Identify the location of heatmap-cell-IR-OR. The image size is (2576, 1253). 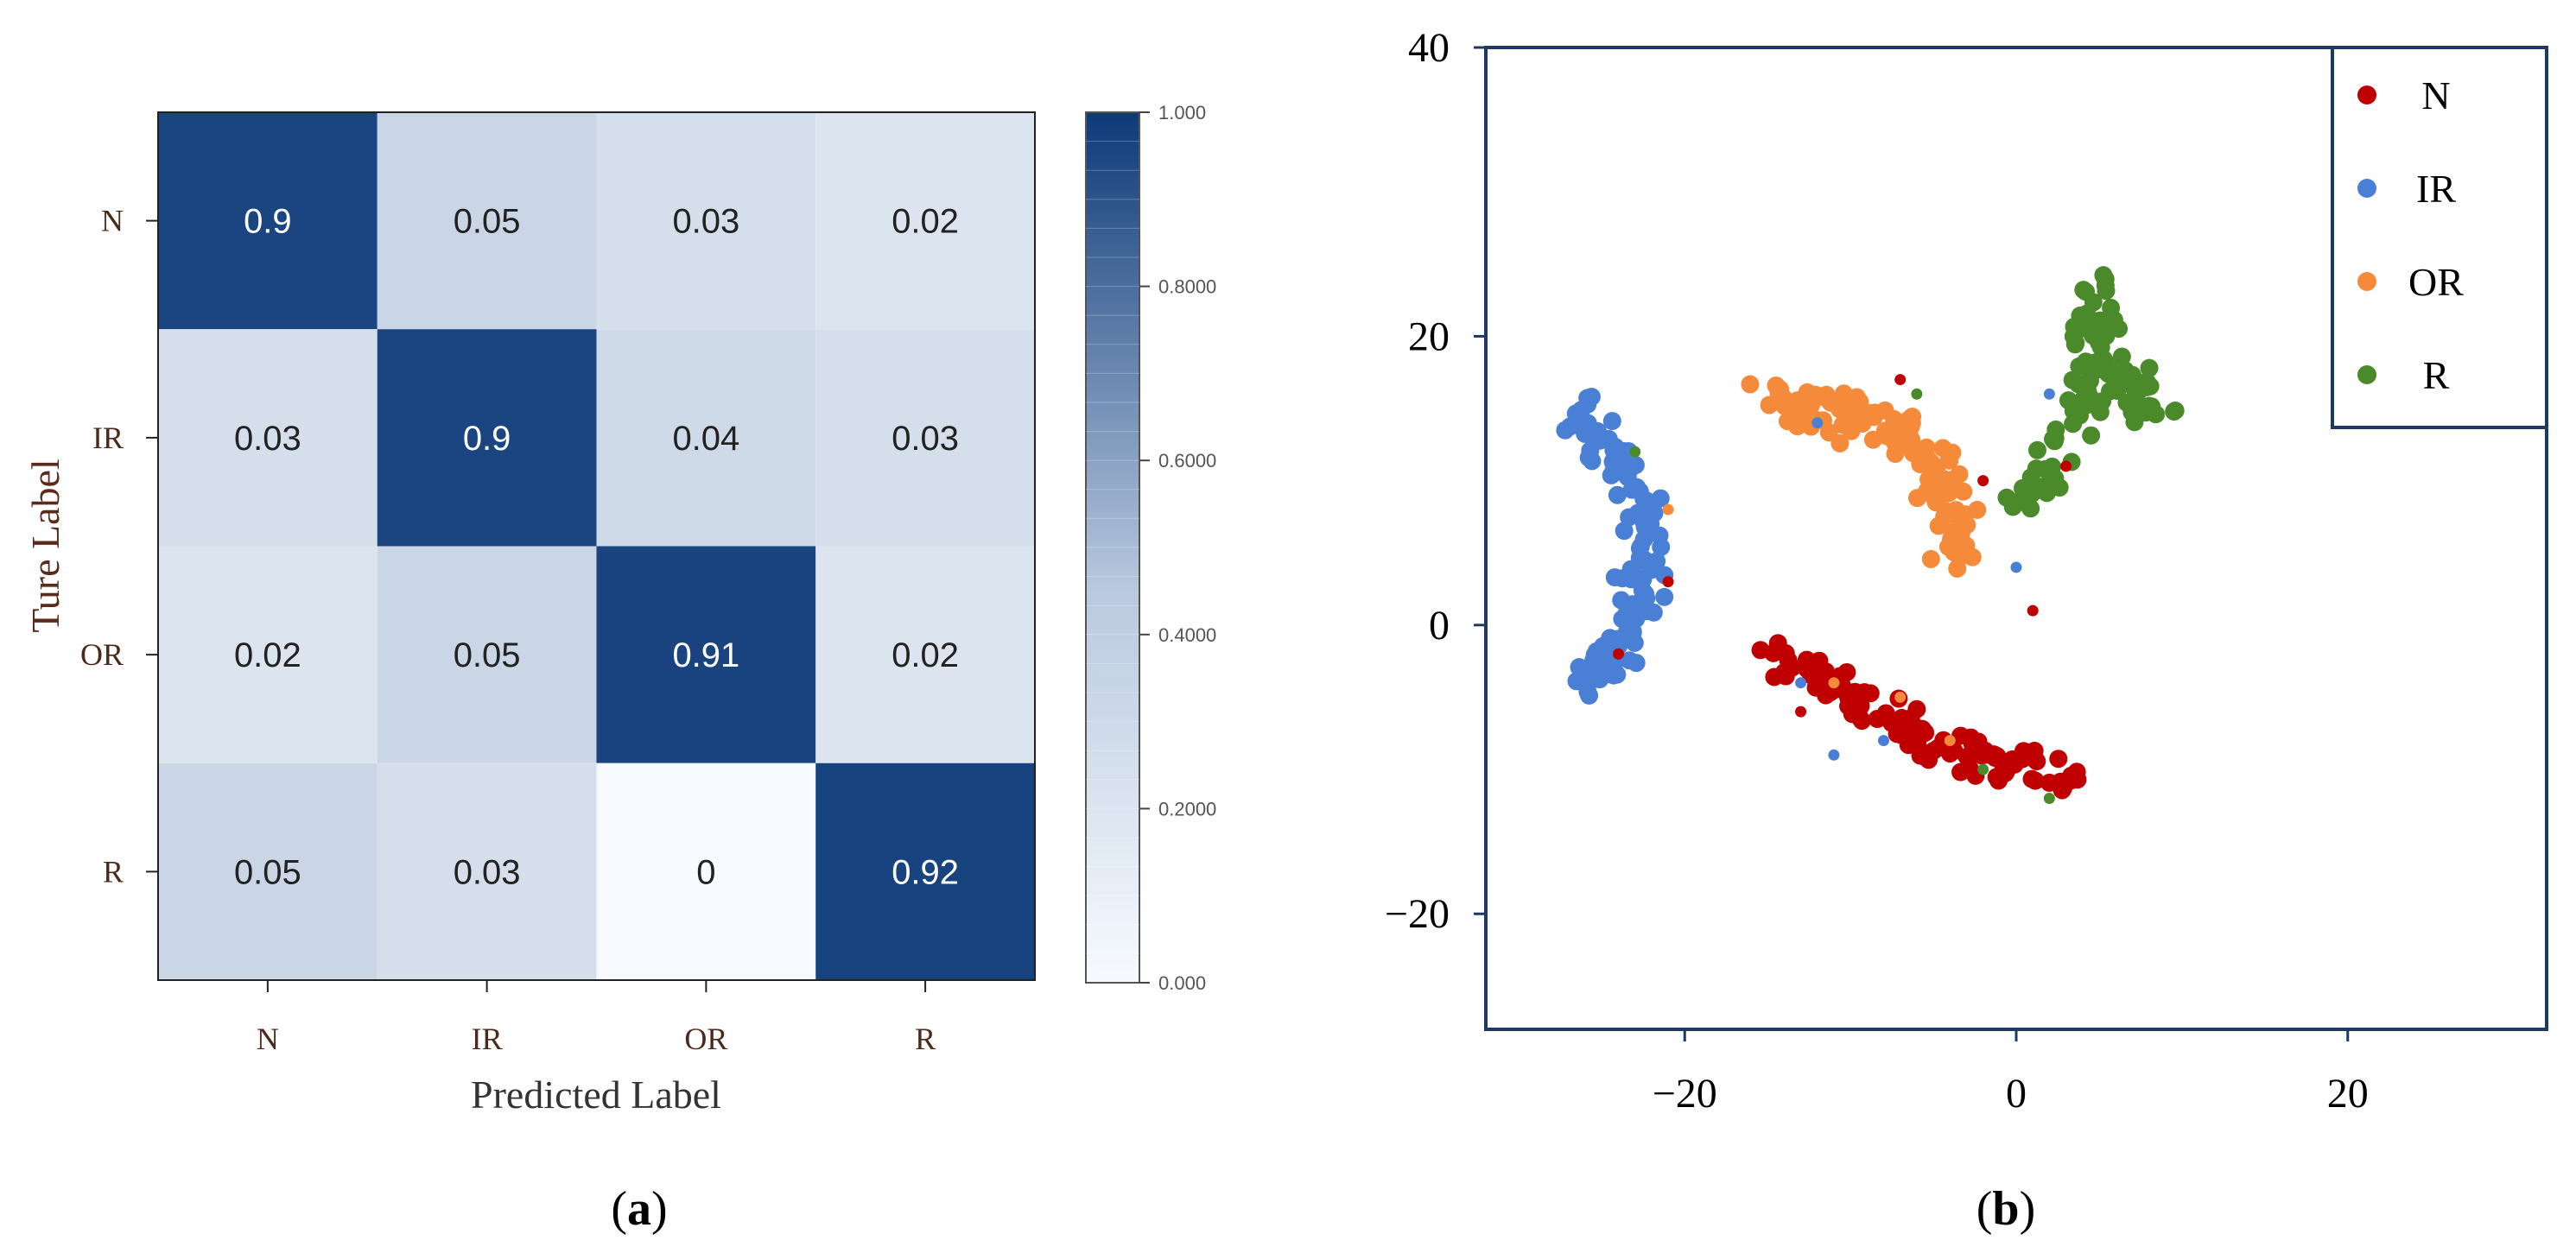
(706, 438).